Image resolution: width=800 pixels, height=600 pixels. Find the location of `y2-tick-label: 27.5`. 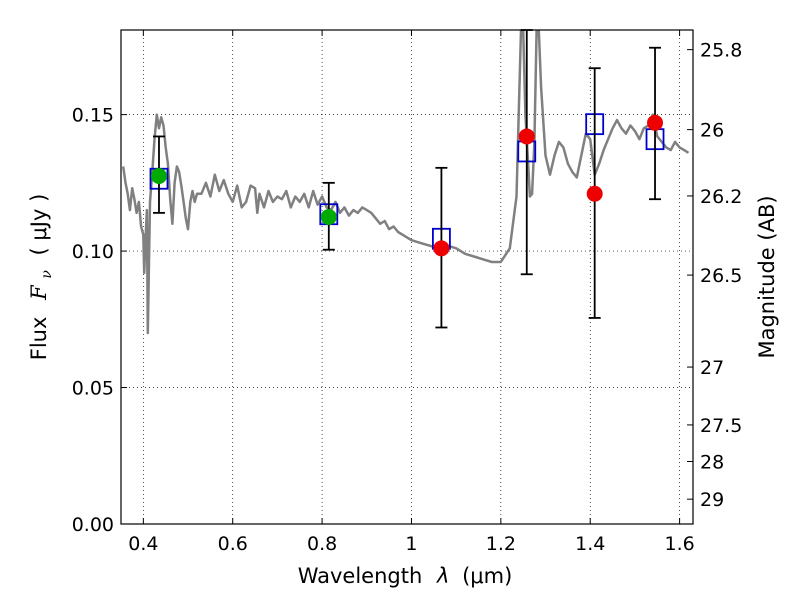

y2-tick-label: 27.5 is located at coordinates (721, 426).